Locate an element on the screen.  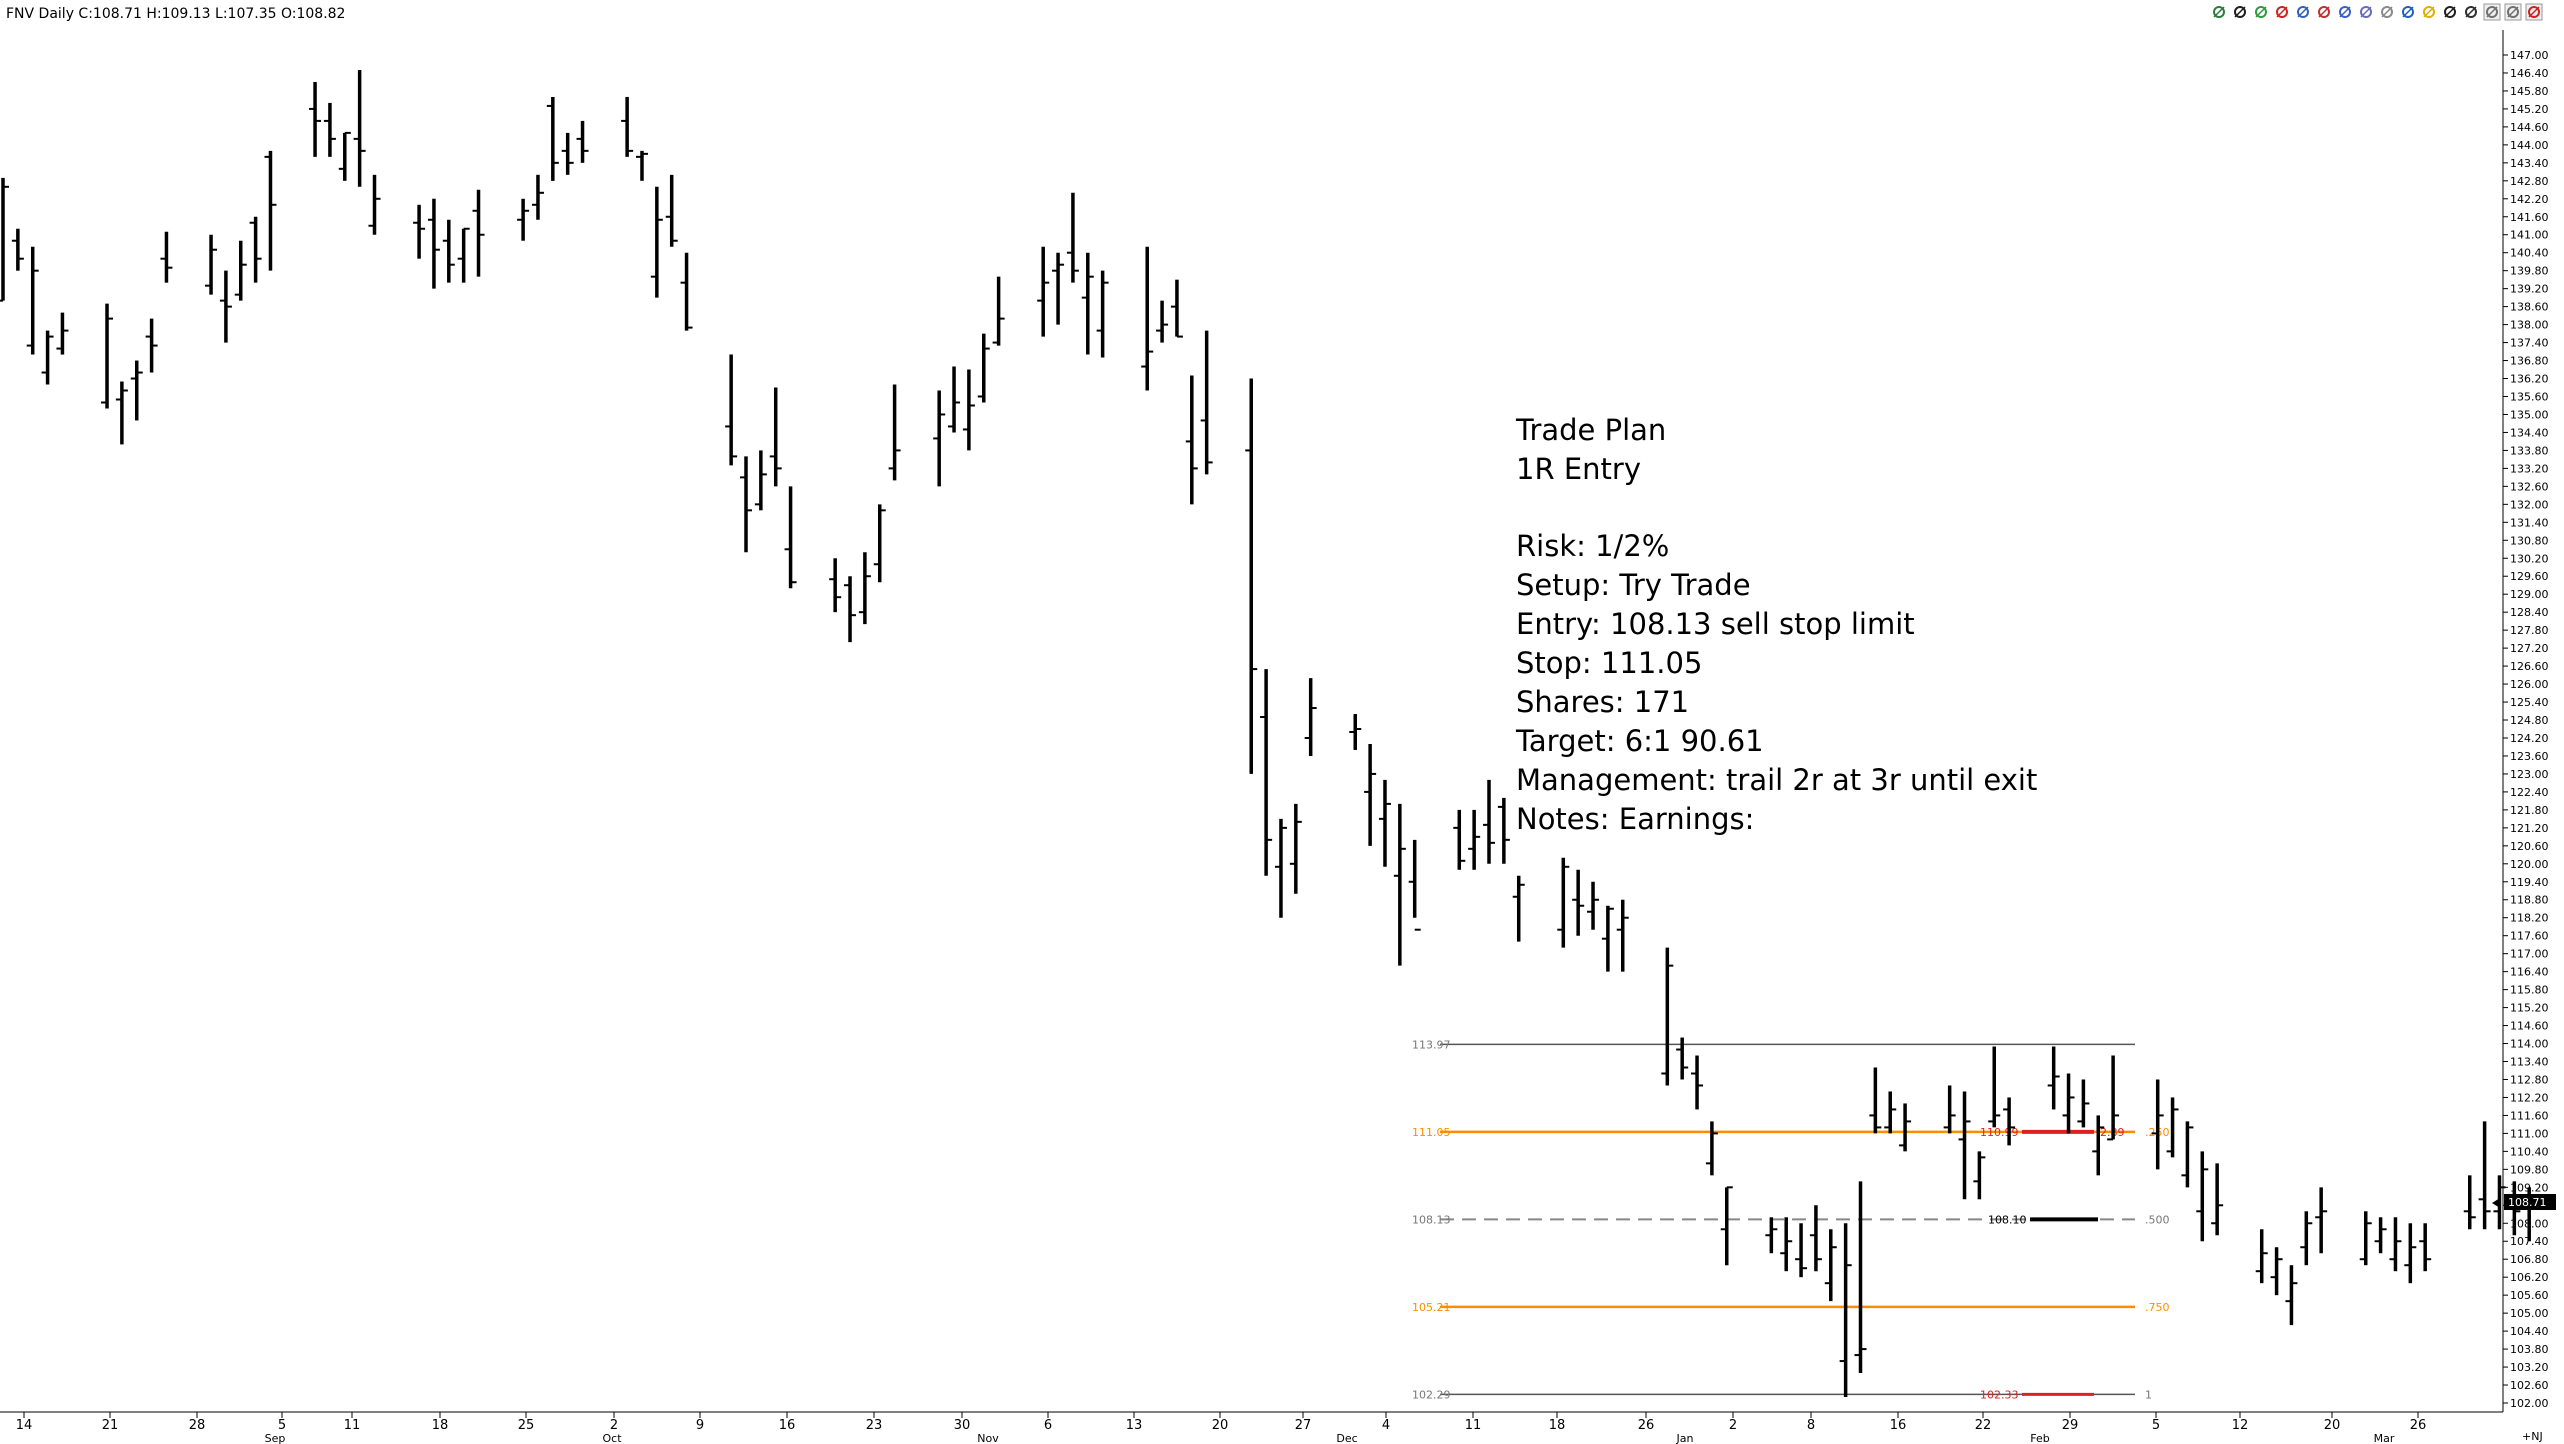
trade-plan-risk: Risk: 1/2% is located at coordinates (1592, 546).